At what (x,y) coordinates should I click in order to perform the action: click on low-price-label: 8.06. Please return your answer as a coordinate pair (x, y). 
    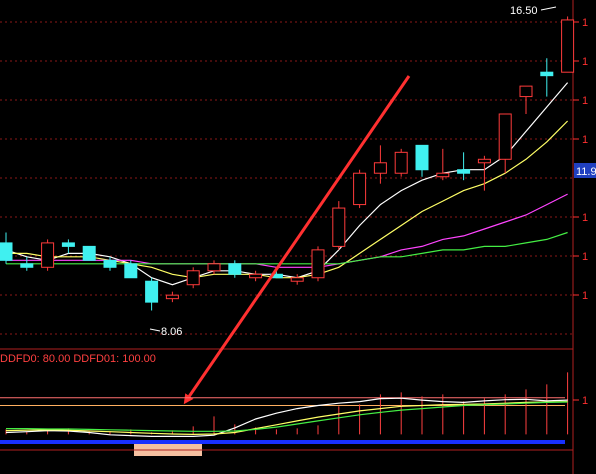
    Looking at the image, I should click on (171, 332).